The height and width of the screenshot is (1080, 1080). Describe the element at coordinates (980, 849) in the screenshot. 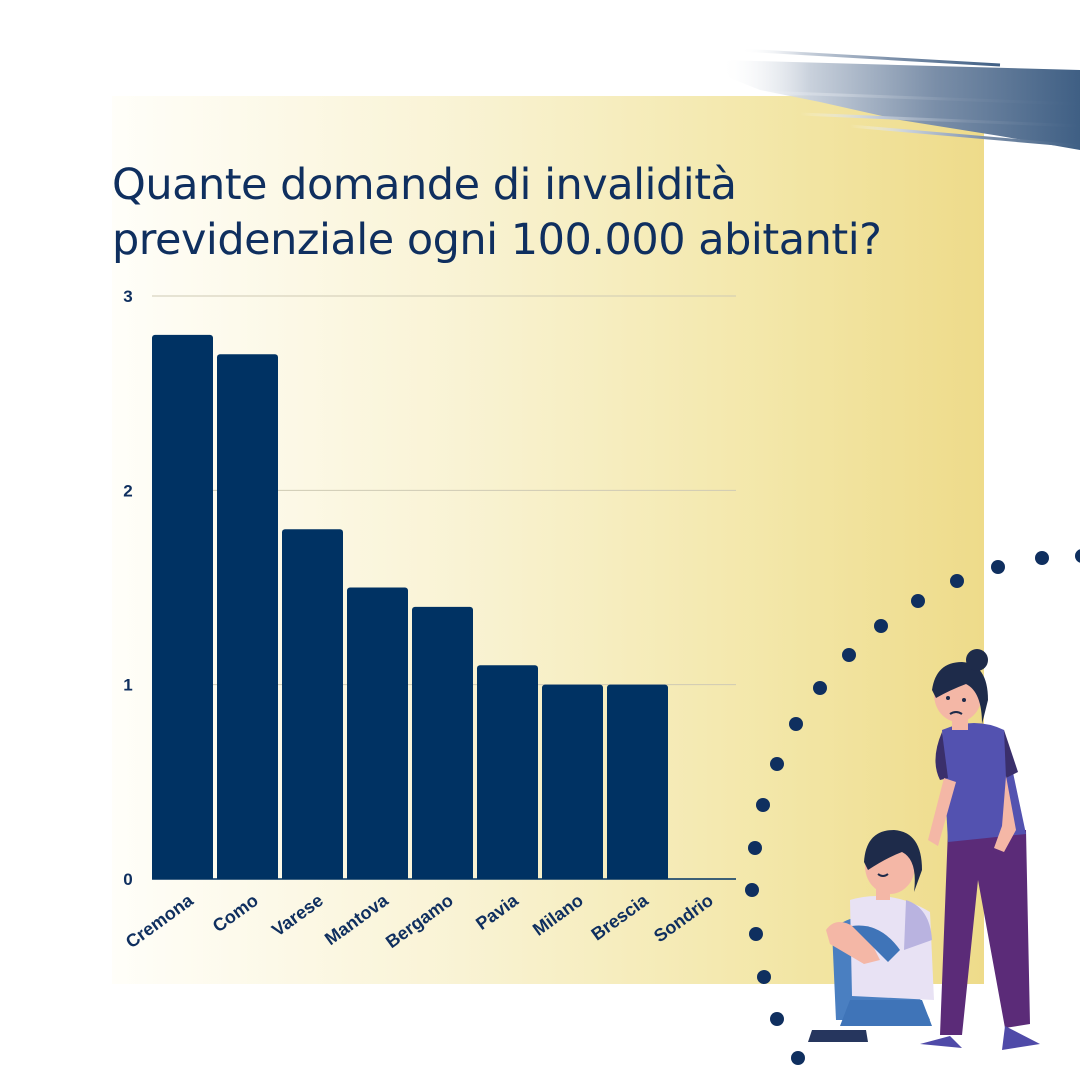

I see `standing-woman-illustration` at that location.